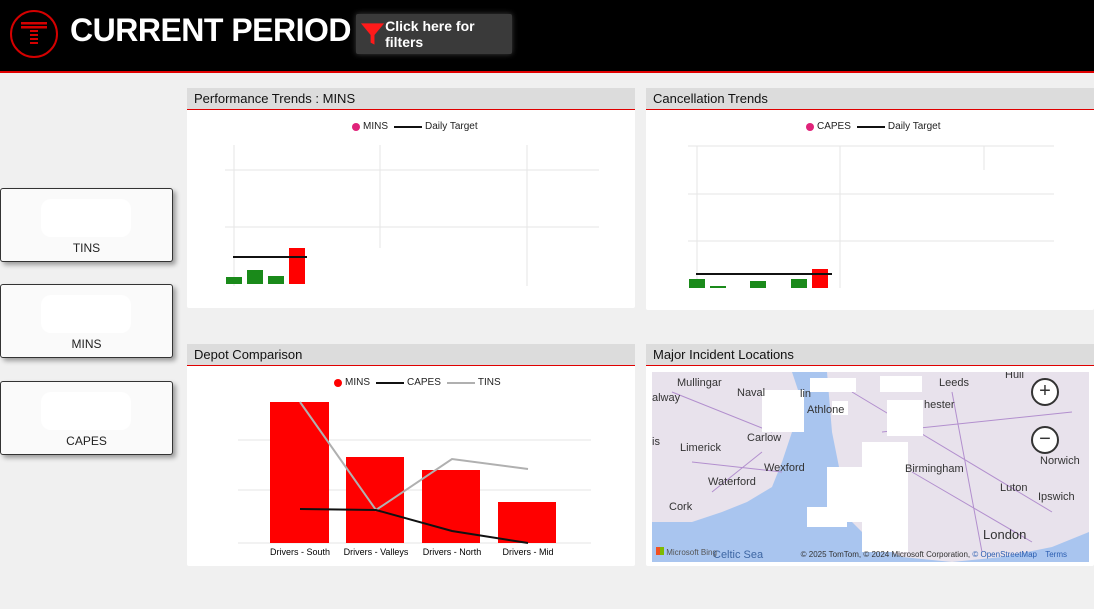 The width and height of the screenshot is (1094, 609). Describe the element at coordinates (430, 34) in the screenshot. I see `filters-button-label: Click here for filters` at that location.